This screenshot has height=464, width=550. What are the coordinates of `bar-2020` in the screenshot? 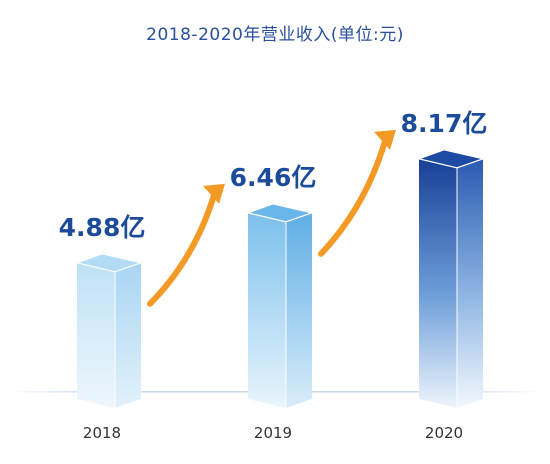 It's located at (451, 278).